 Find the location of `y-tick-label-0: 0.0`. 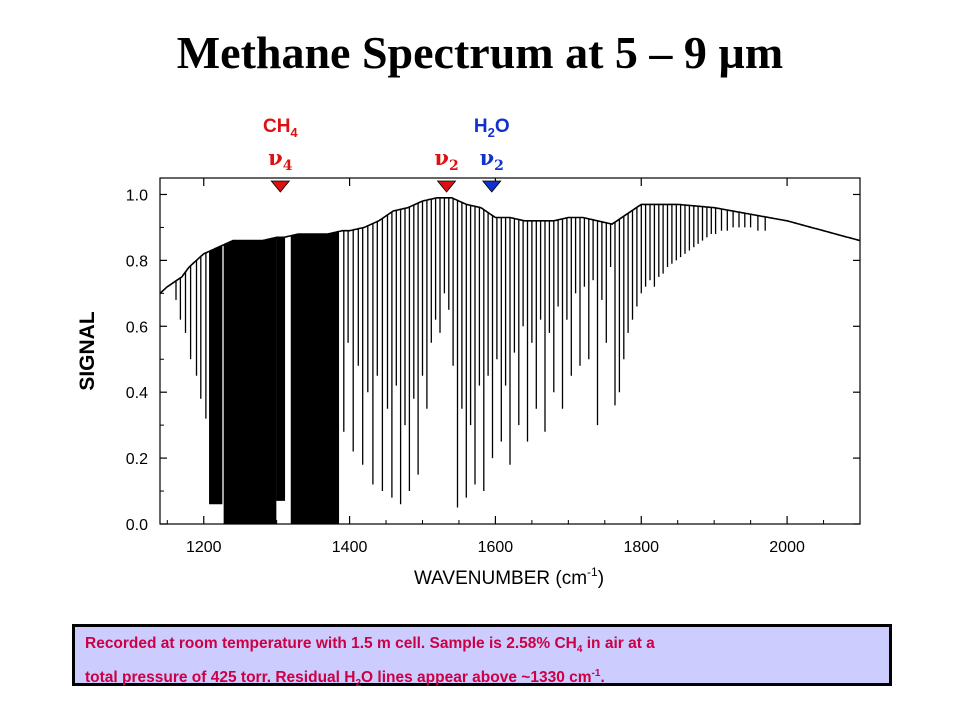

y-tick-label-0: 0.0 is located at coordinates (137, 525).